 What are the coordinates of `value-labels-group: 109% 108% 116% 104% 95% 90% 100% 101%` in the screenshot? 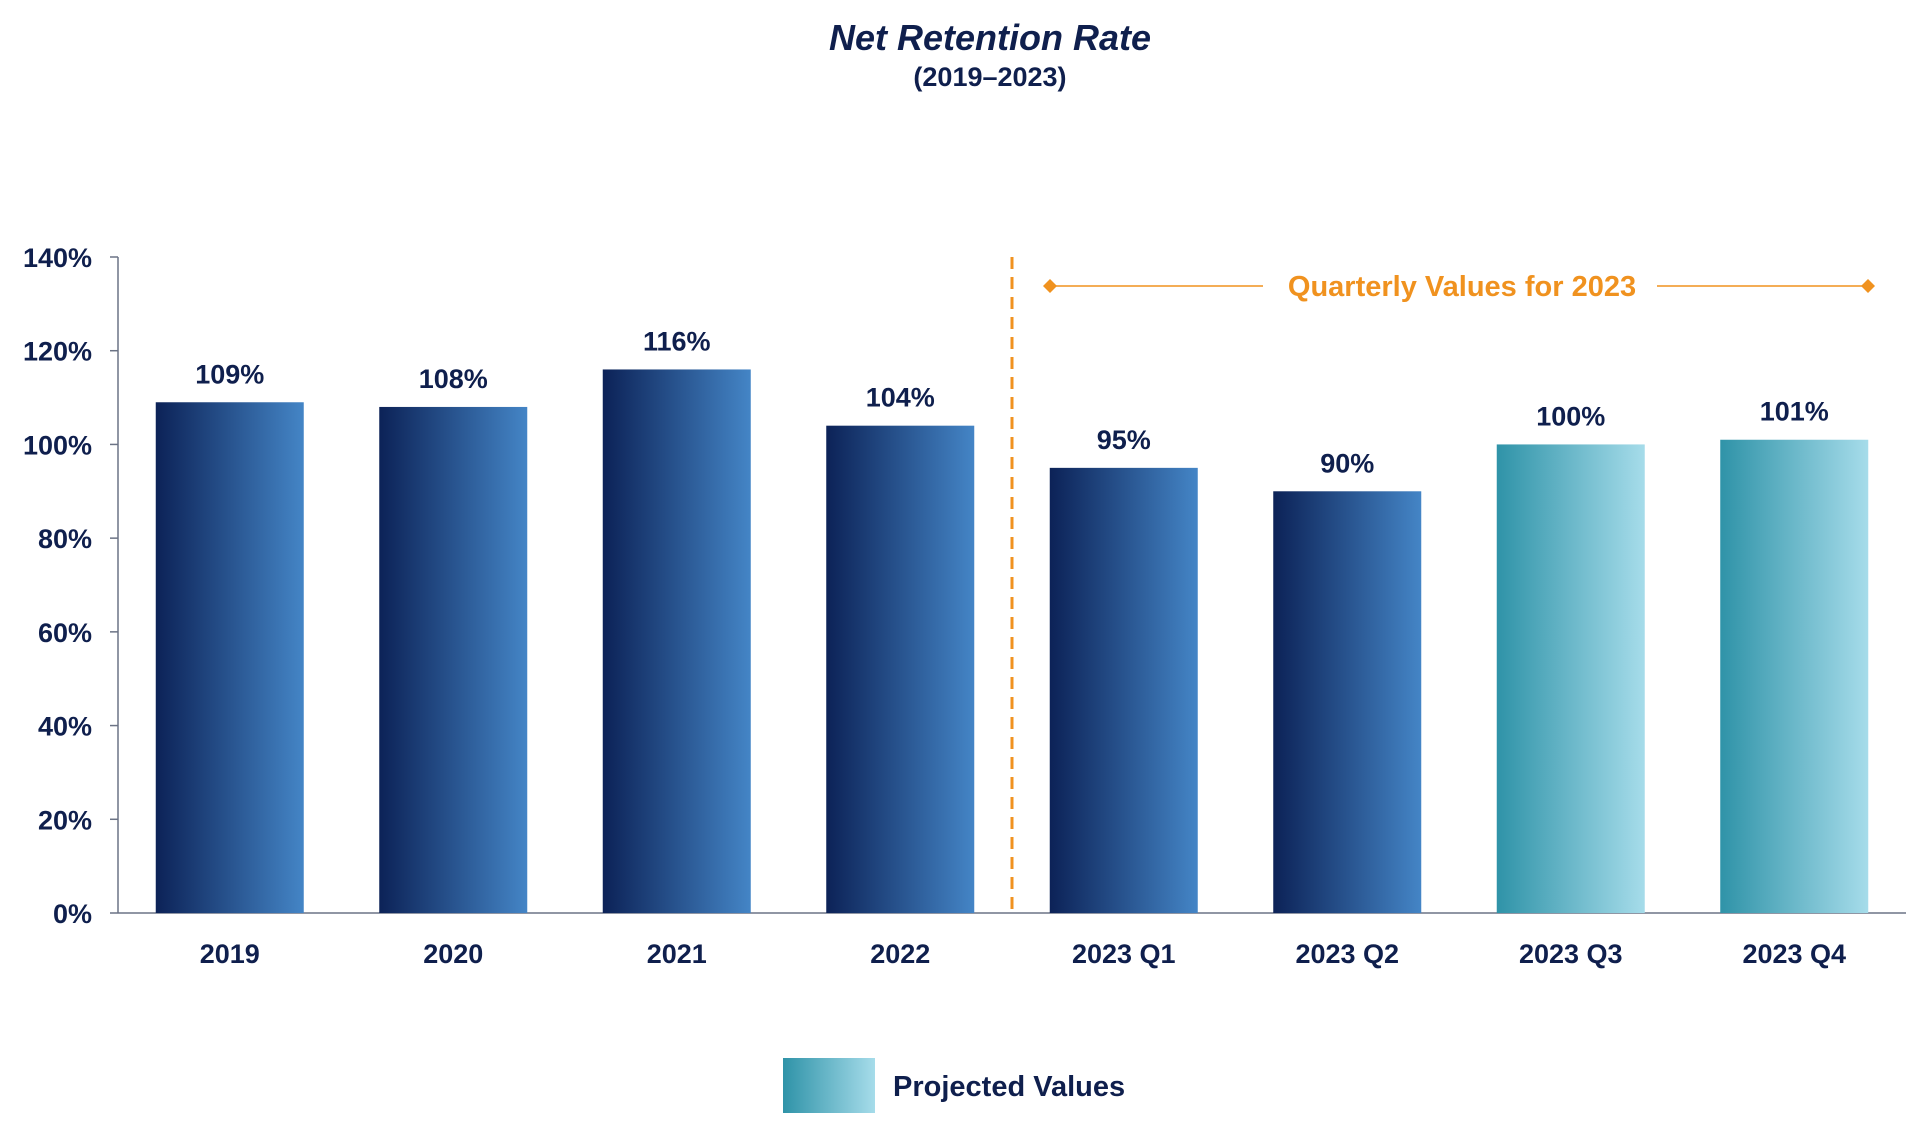 It's located at (1012, 402).